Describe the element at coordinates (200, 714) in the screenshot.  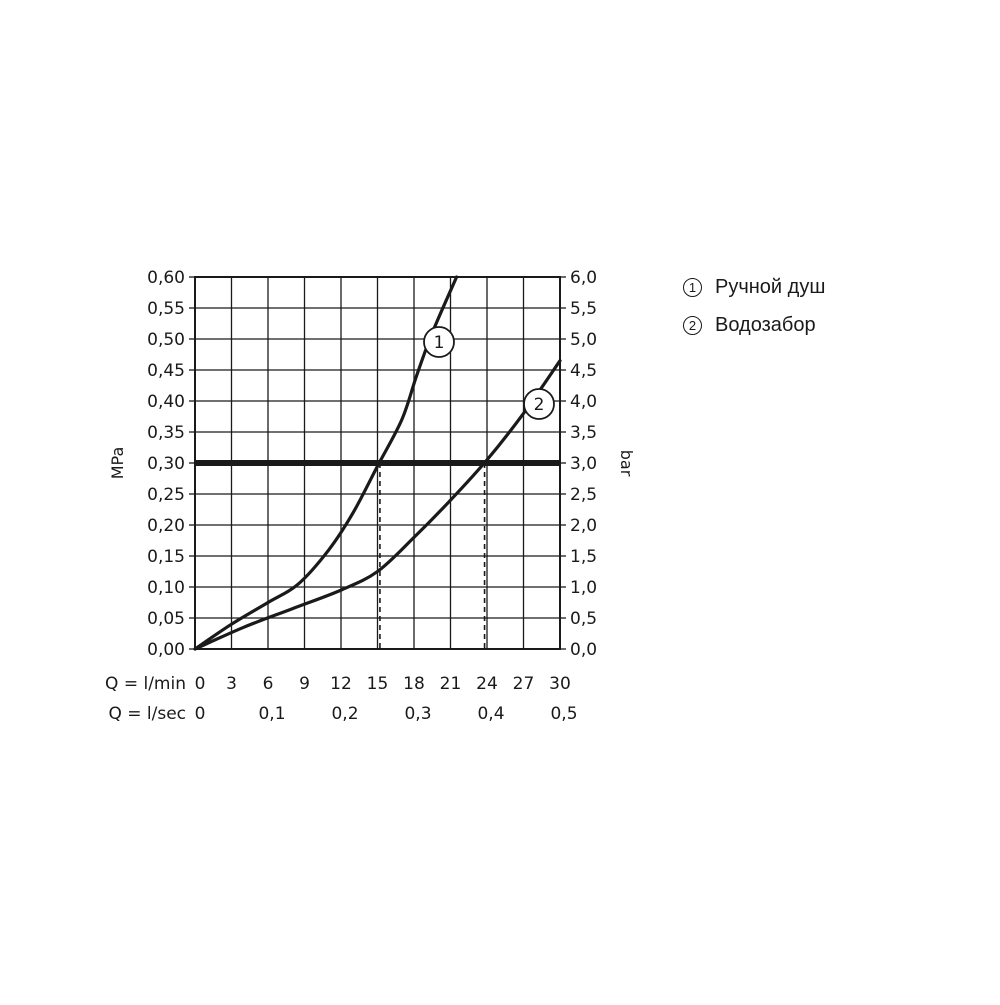
I see `x2-tick-label-0: 0` at that location.